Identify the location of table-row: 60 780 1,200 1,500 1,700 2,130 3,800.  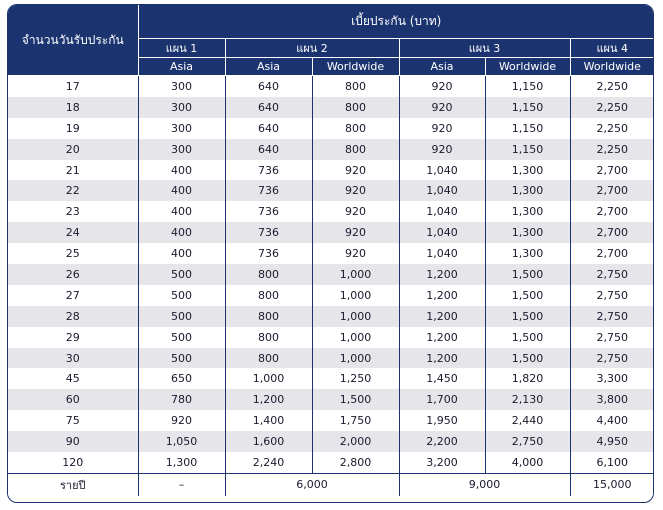
(330, 400).